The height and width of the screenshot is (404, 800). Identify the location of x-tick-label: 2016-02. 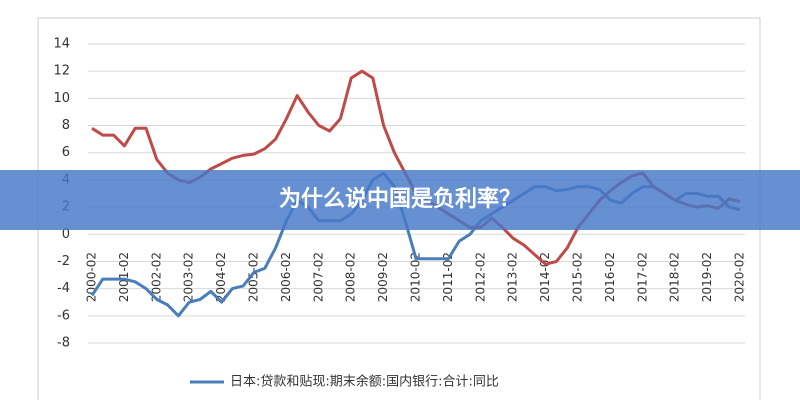
(610, 277).